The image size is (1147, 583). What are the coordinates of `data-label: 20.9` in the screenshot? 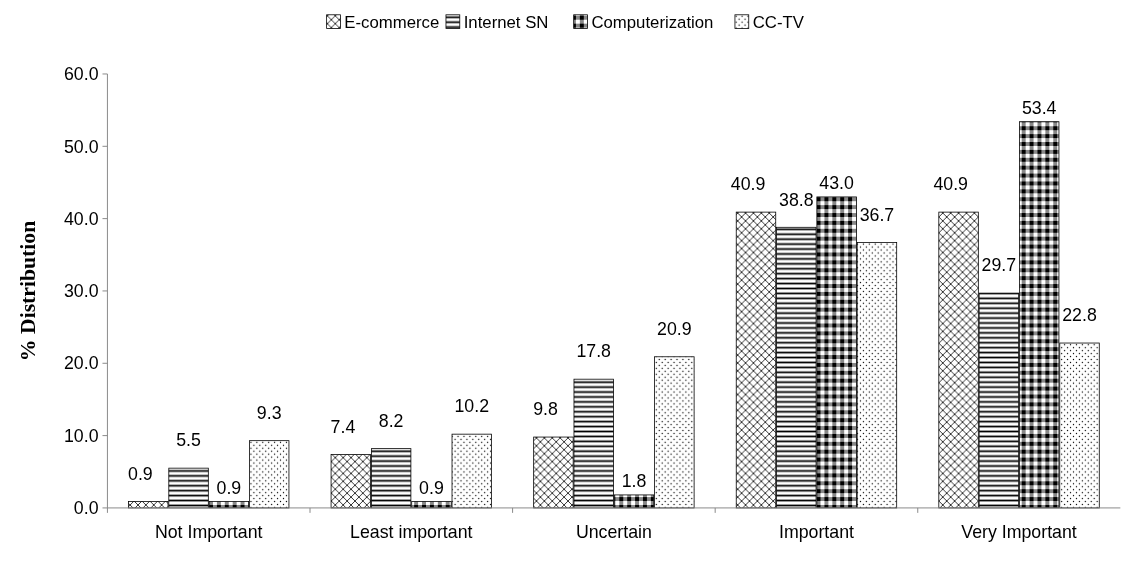 It's located at (674, 329).